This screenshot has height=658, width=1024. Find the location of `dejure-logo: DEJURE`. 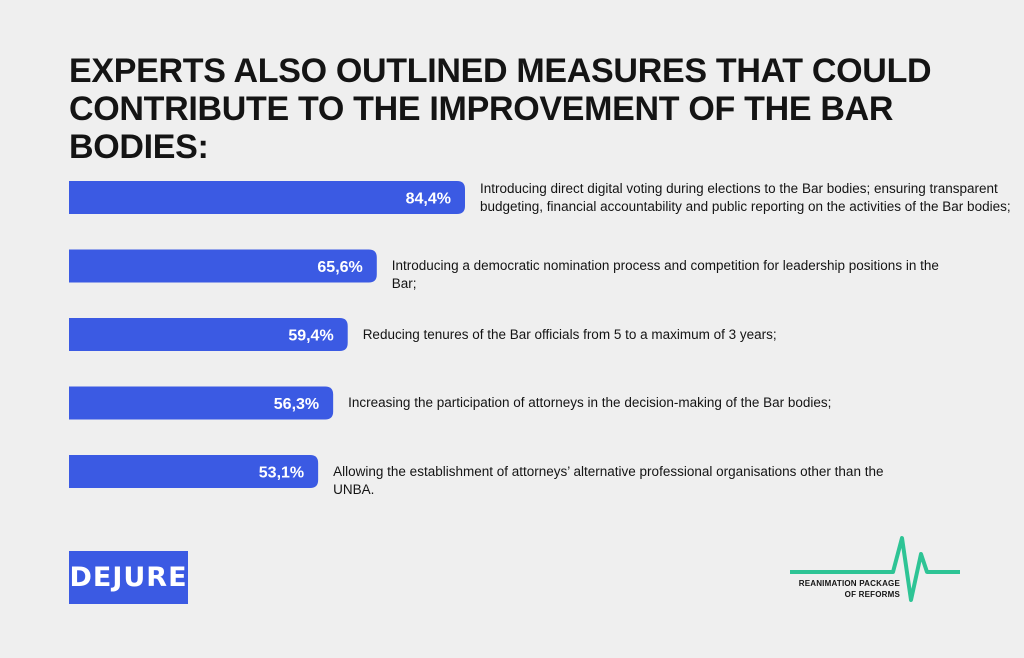

dejure-logo: DEJURE is located at coordinates (128, 577).